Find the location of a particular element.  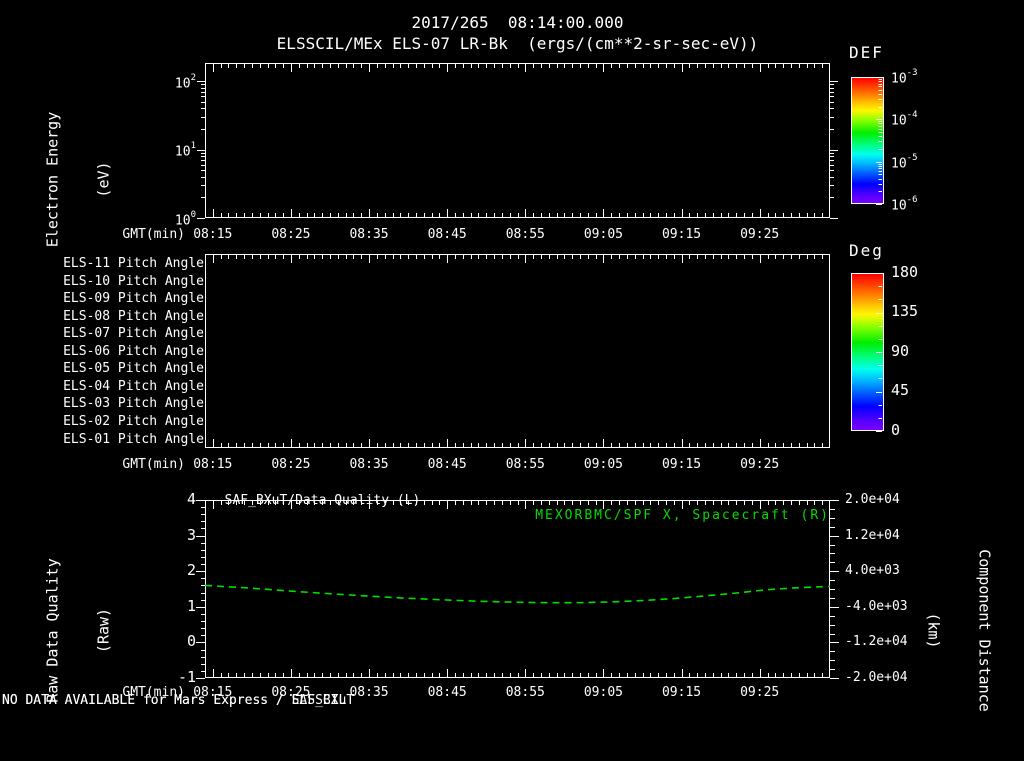

def-colorbar-tick: 10⁻⁵ is located at coordinates (904, 162).